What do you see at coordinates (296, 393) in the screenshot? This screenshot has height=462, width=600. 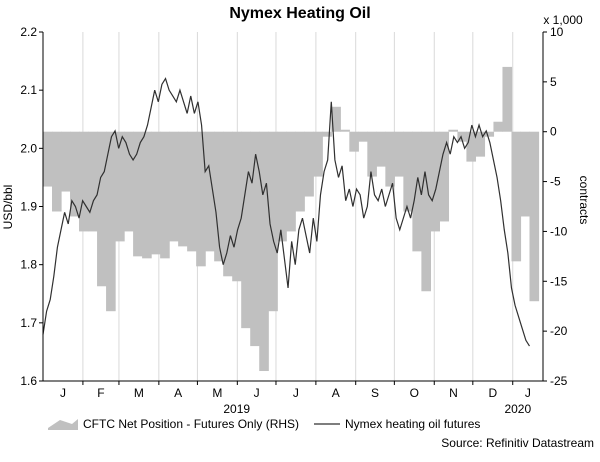 I see `month-label-6: J` at bounding box center [296, 393].